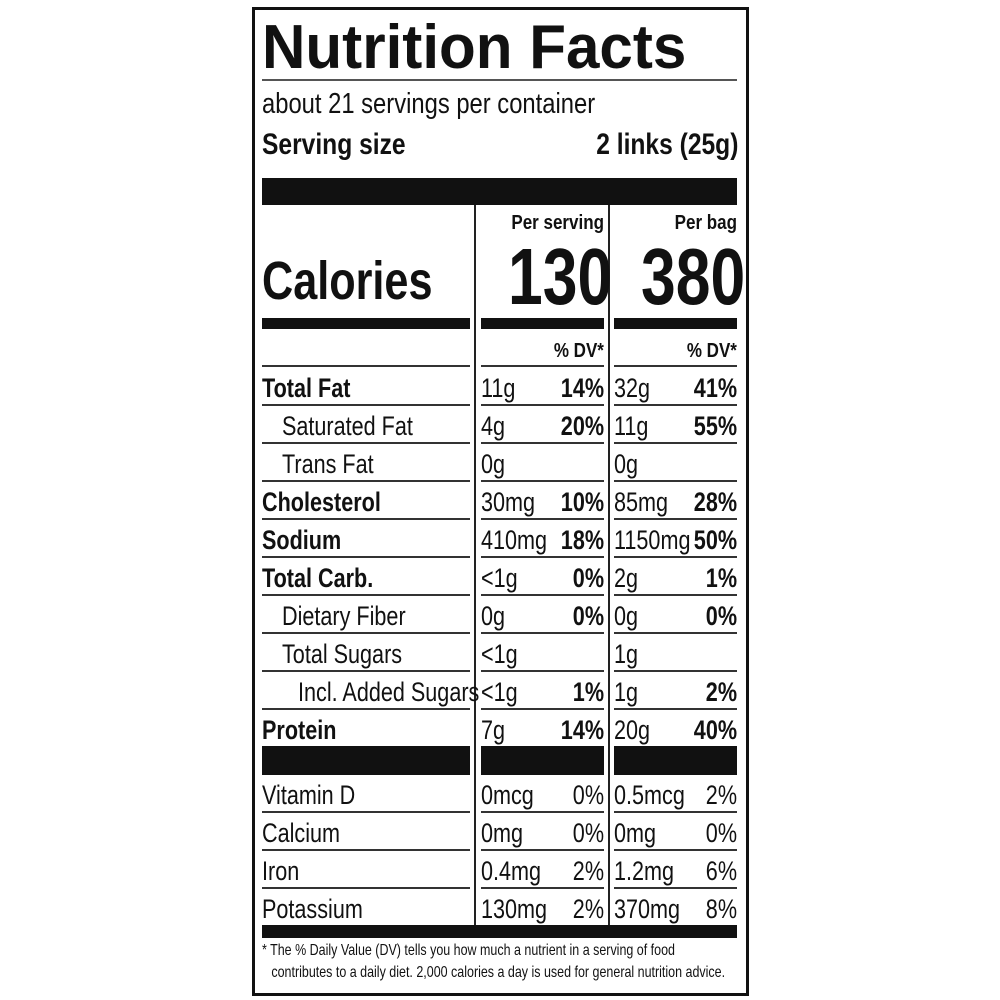 This screenshot has height=1000, width=1000. Describe the element at coordinates (366, 577) in the screenshot. I see `nutrient-name-cell: Total Carb.` at that location.